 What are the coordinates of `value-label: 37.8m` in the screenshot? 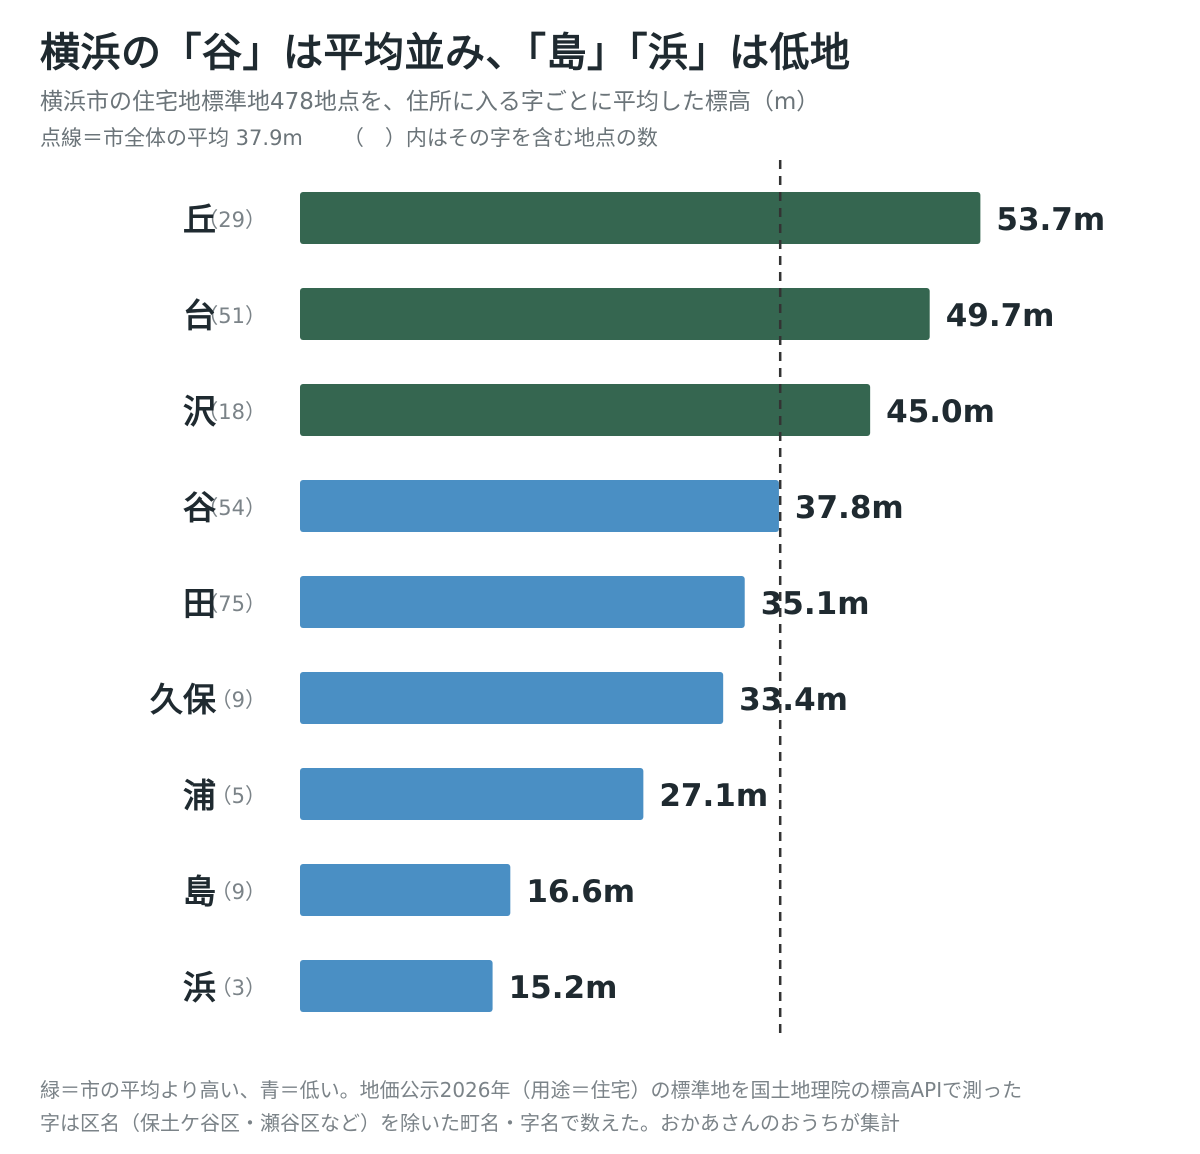 It's located at (849, 508).